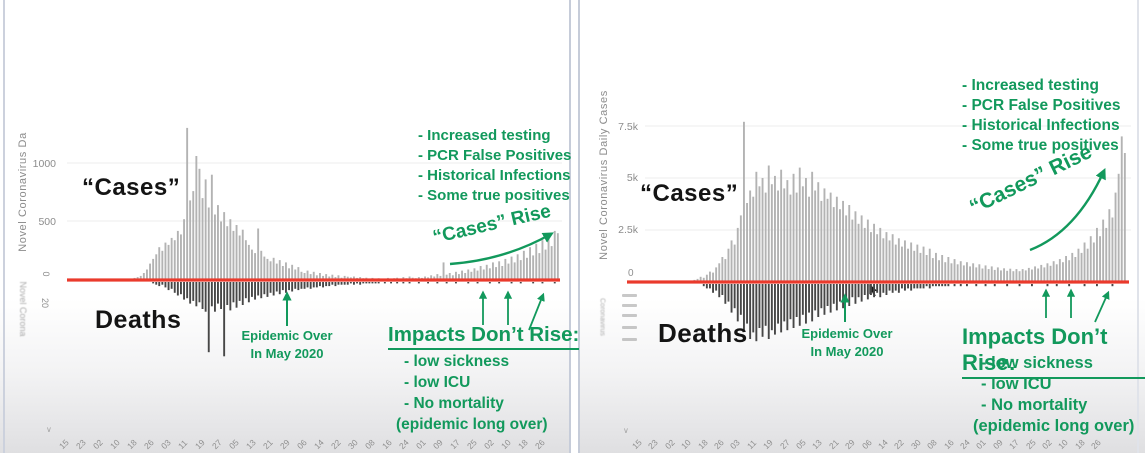 The image size is (1145, 453). Describe the element at coordinates (628, 127) in the screenshot. I see `y-tick-7.5k: 7.5k` at that location.